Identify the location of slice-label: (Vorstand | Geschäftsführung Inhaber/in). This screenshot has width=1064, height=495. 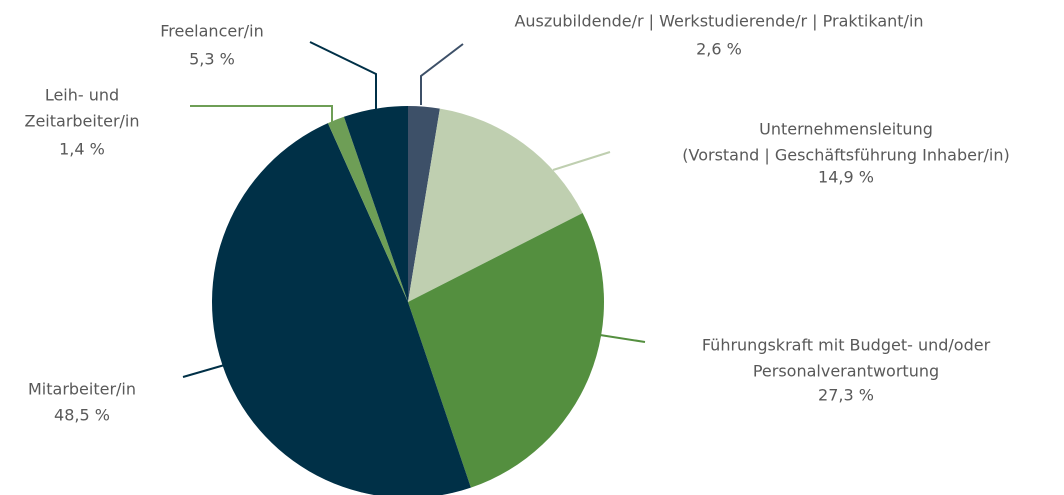
(845, 155).